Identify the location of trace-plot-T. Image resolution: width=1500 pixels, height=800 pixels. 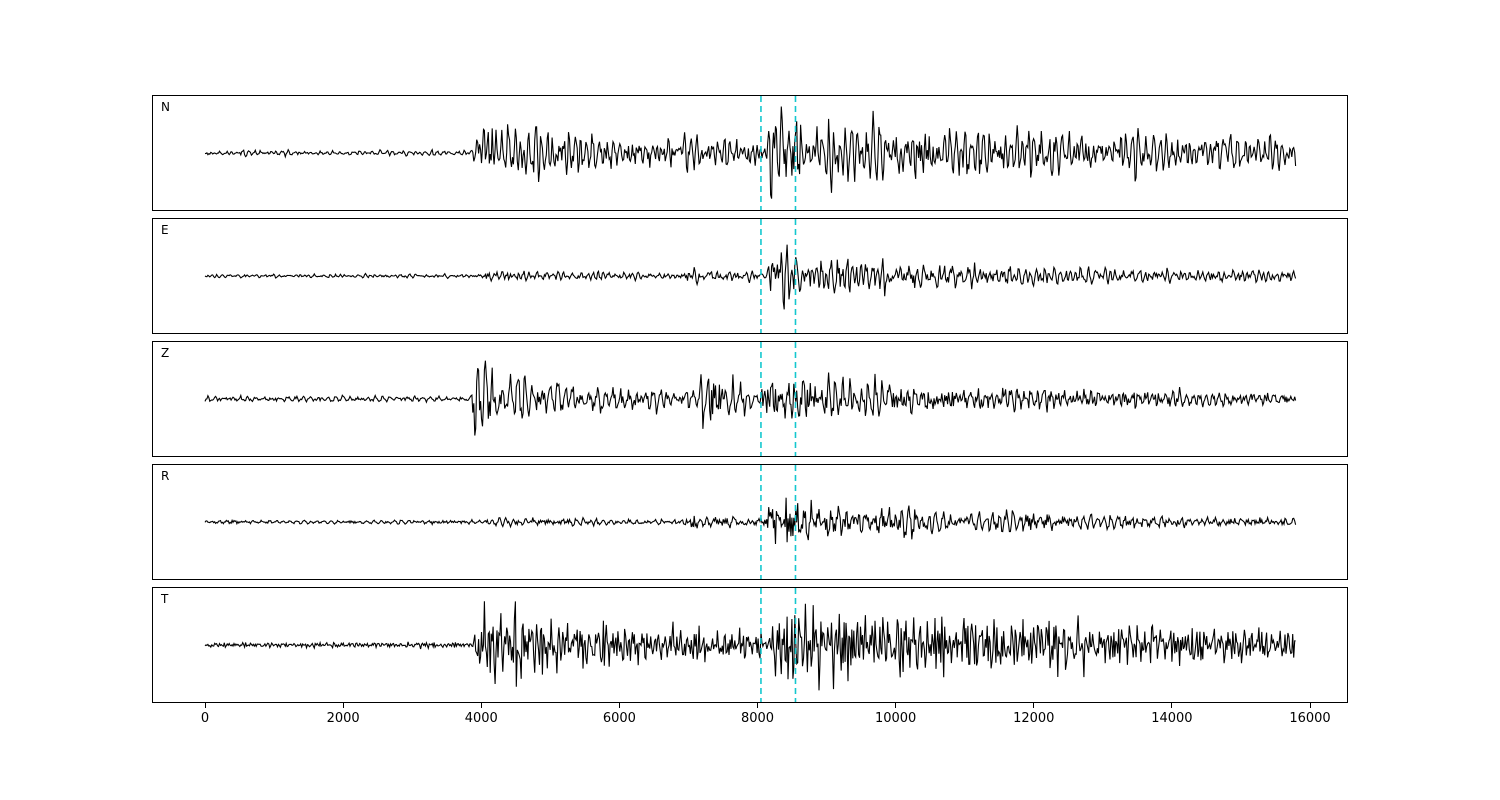
(750, 645).